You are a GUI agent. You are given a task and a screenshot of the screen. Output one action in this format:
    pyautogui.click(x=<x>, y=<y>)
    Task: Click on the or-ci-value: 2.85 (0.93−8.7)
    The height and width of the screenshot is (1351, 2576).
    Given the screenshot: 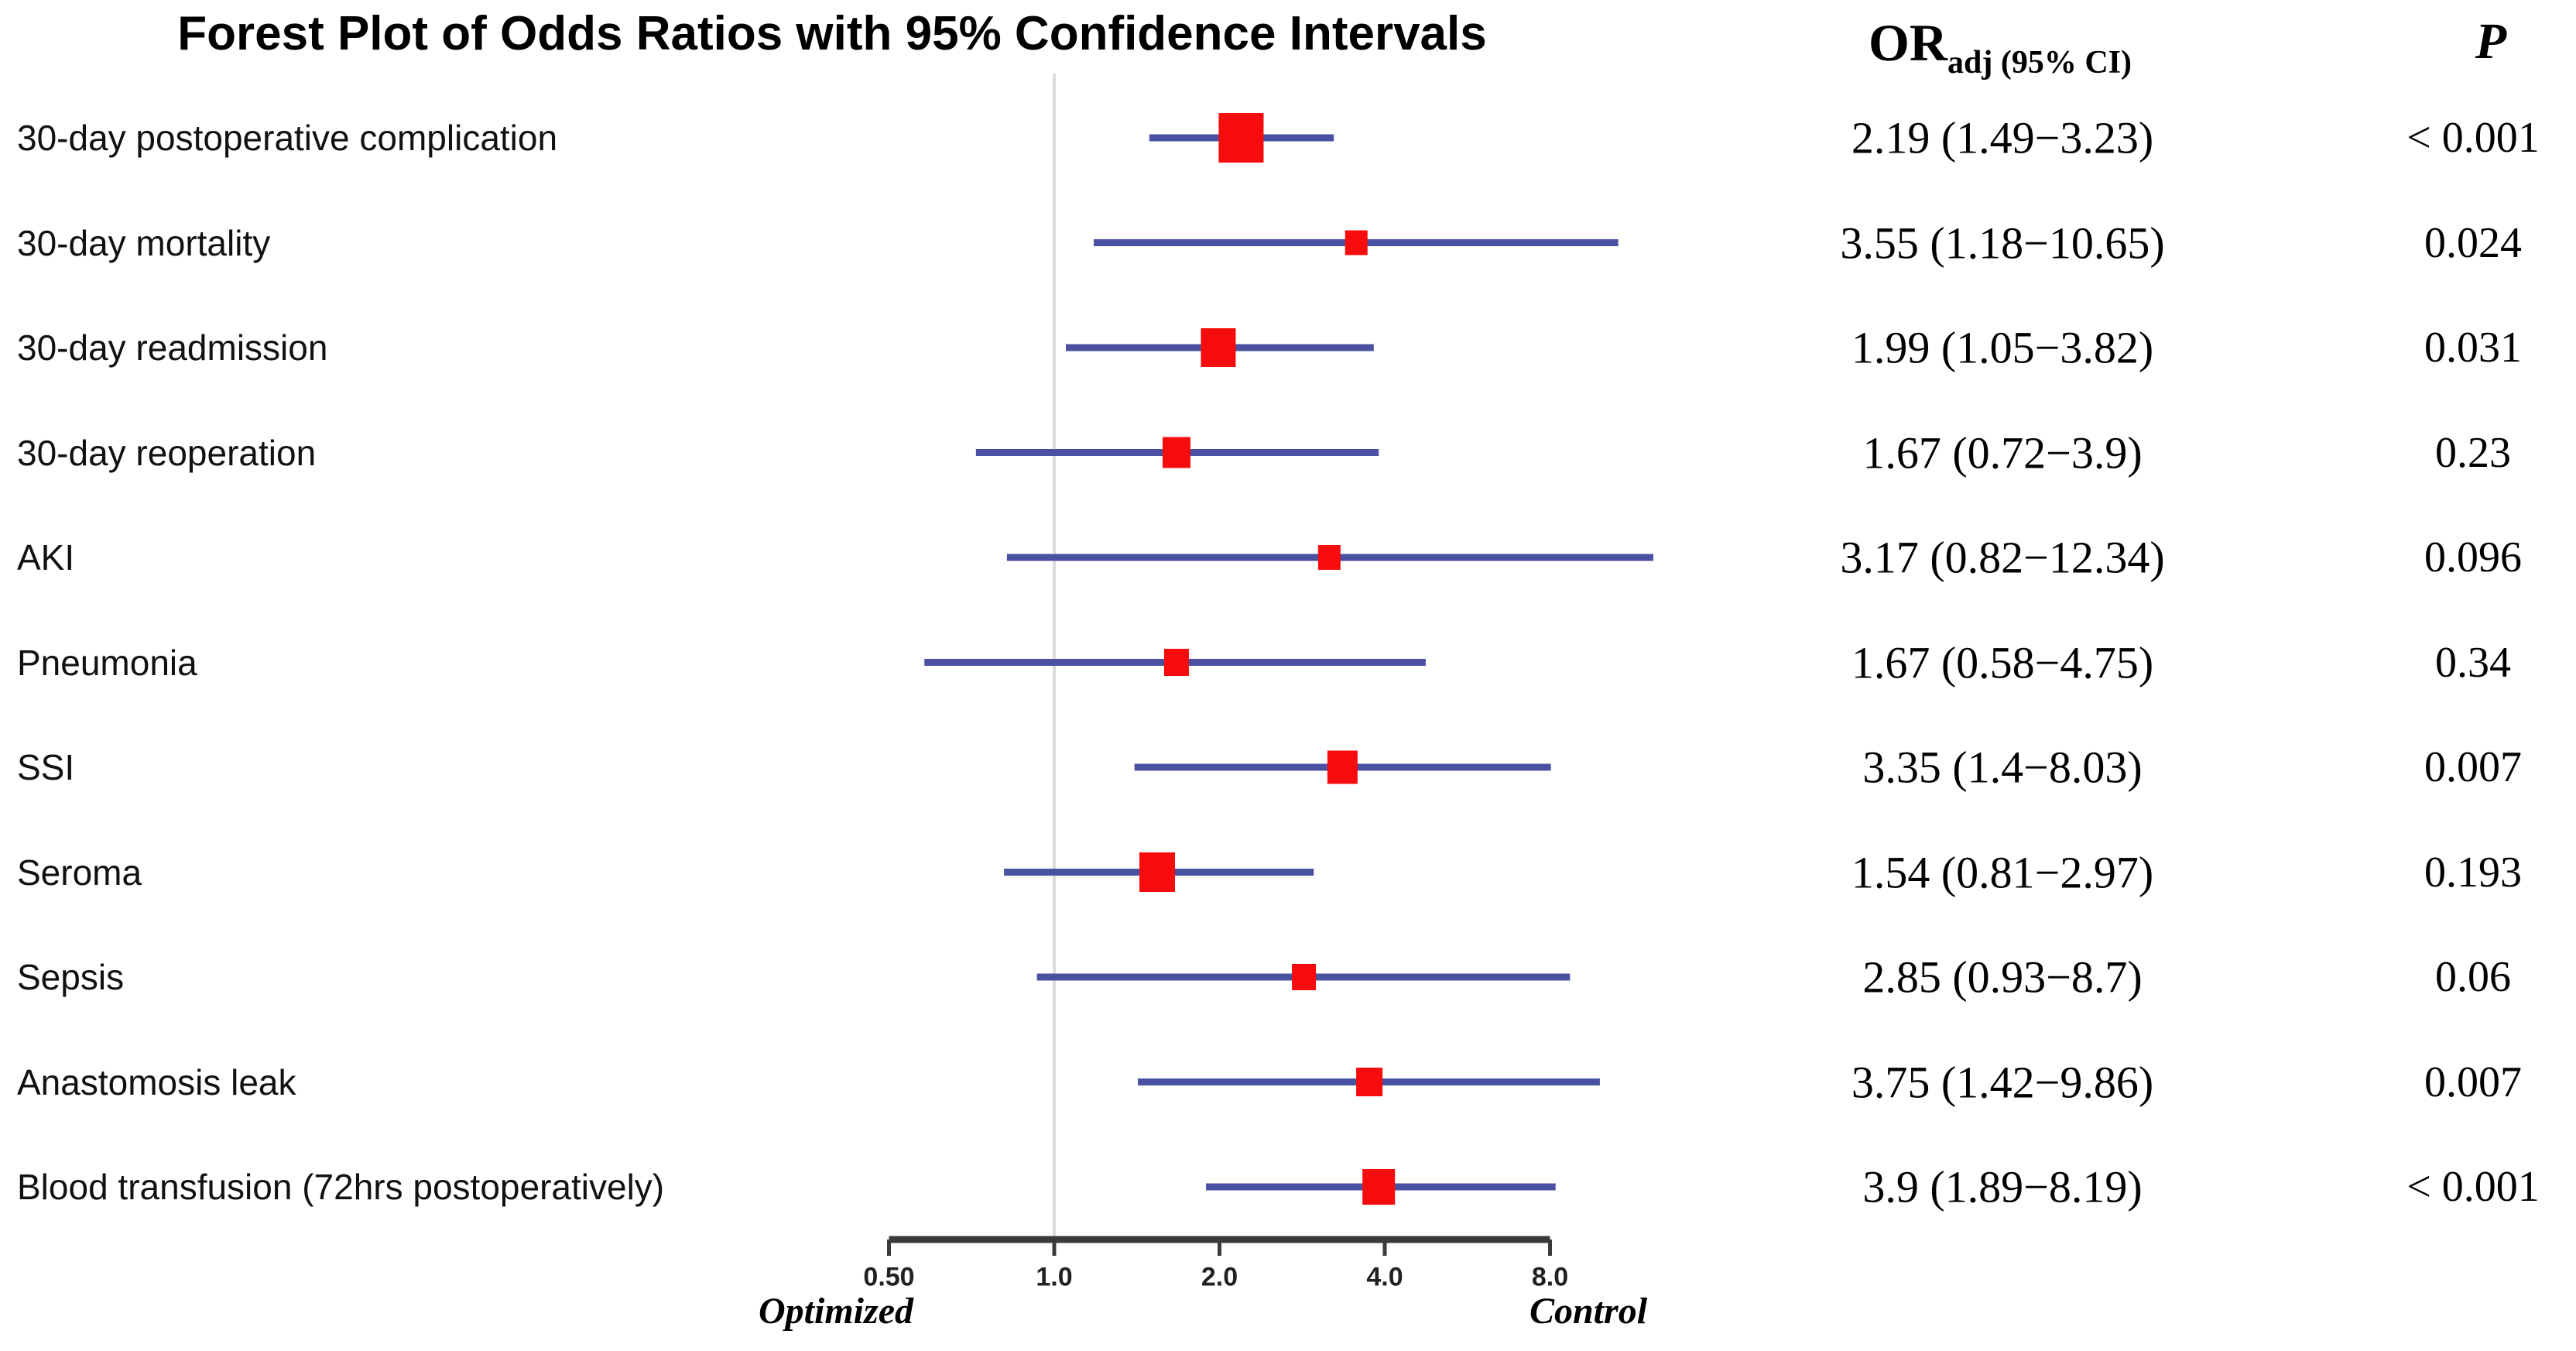 What is the action you would take?
    pyautogui.click(x=2003, y=977)
    